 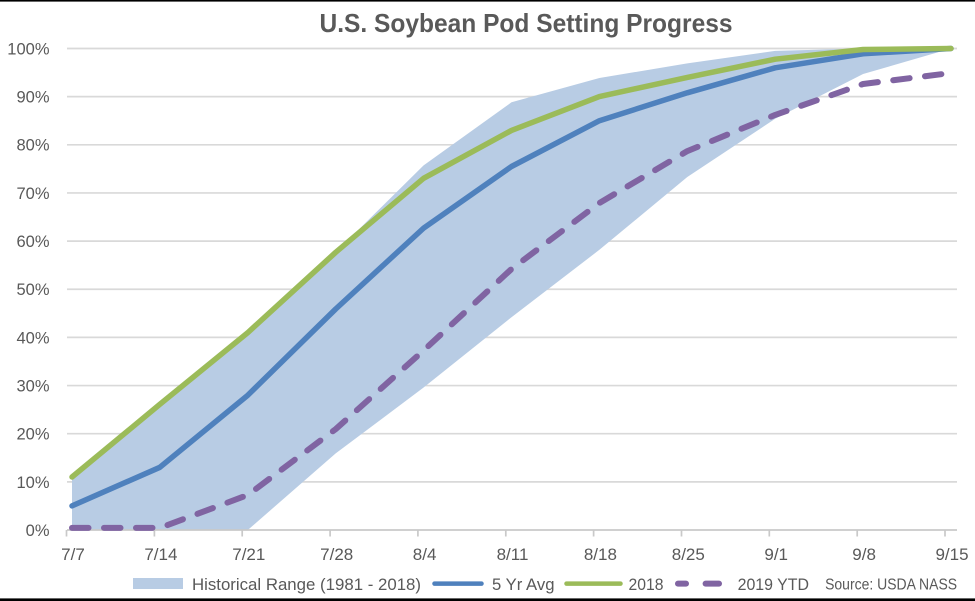 What do you see at coordinates (248, 554) in the screenshot?
I see `svg-text: 7/21` at bounding box center [248, 554].